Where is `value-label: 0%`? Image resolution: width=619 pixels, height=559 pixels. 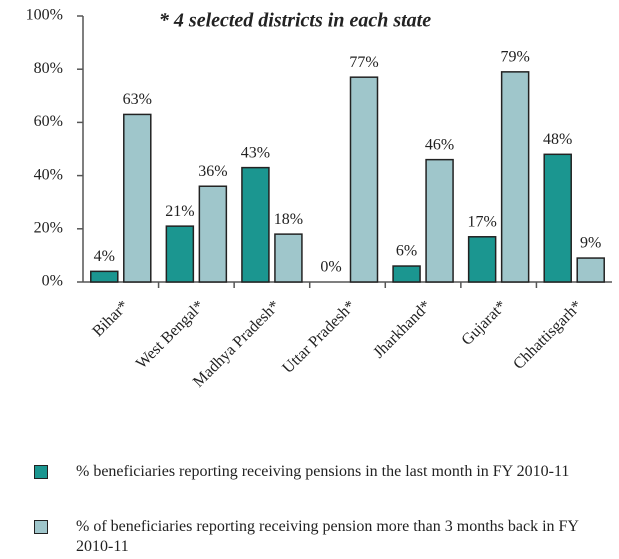
value-label: 0% is located at coordinates (330, 267).